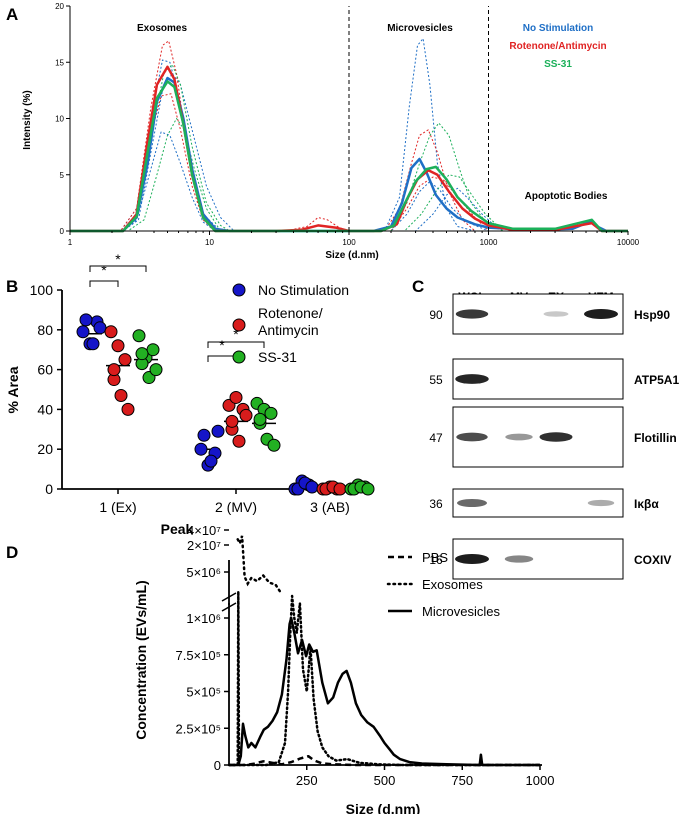  What do you see at coordinates (198, 728) in the screenshot?
I see `panel-d-ytick-label: 2.5×10⁵` at bounding box center [198, 728].